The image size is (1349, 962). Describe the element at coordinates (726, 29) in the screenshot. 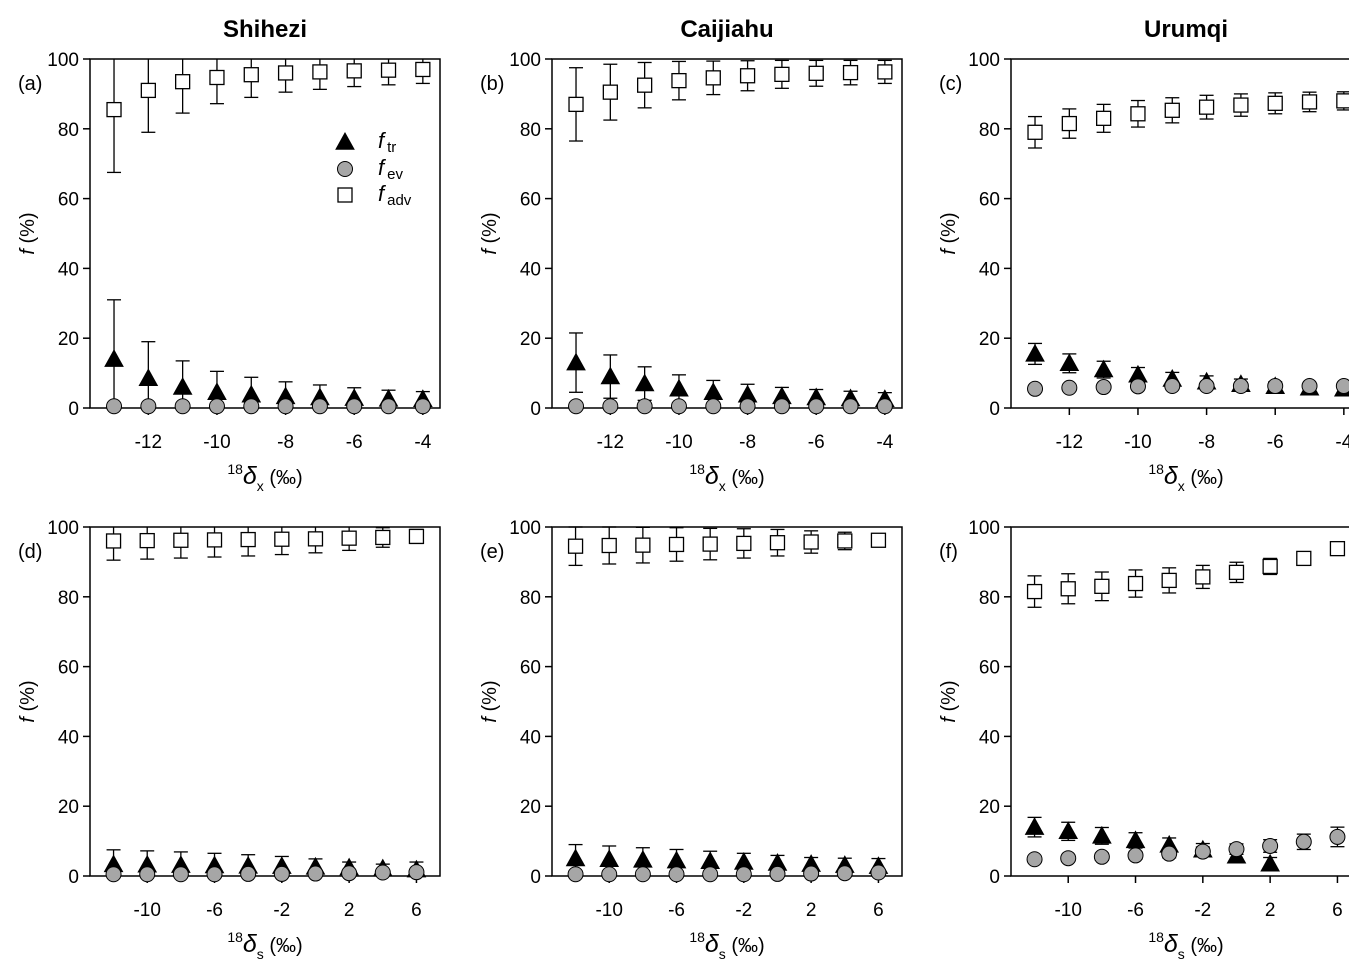

I see `column-title-1: Caijiahu` at that location.